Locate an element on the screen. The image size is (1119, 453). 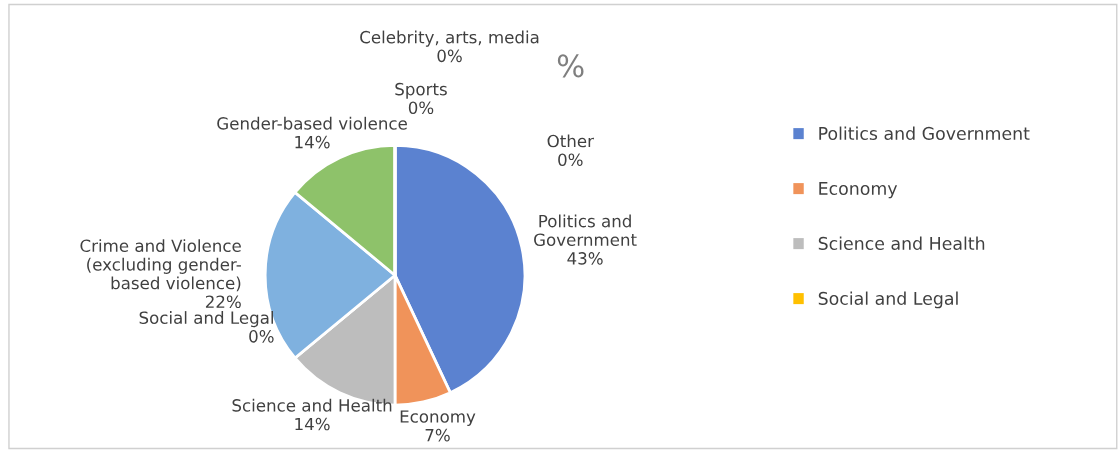
category-label: Celebrity, arts, media is located at coordinates (449, 38).